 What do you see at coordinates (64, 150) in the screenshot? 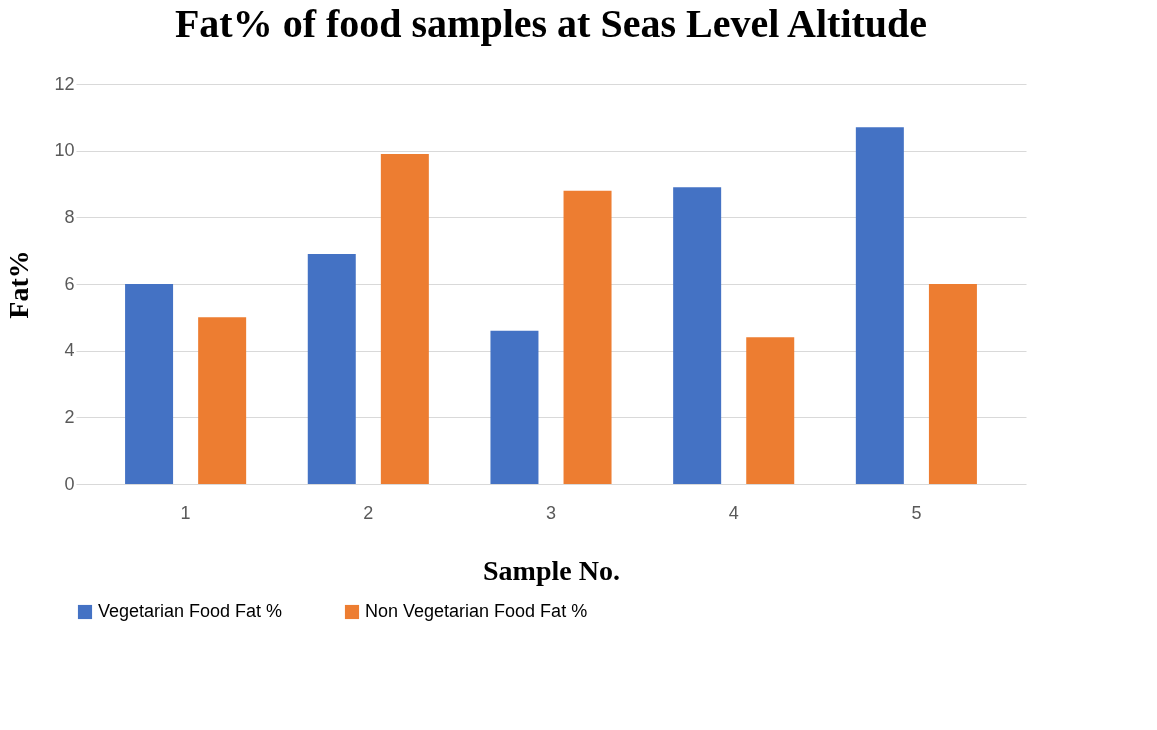
I see `y-tick-label: 10` at bounding box center [64, 150].